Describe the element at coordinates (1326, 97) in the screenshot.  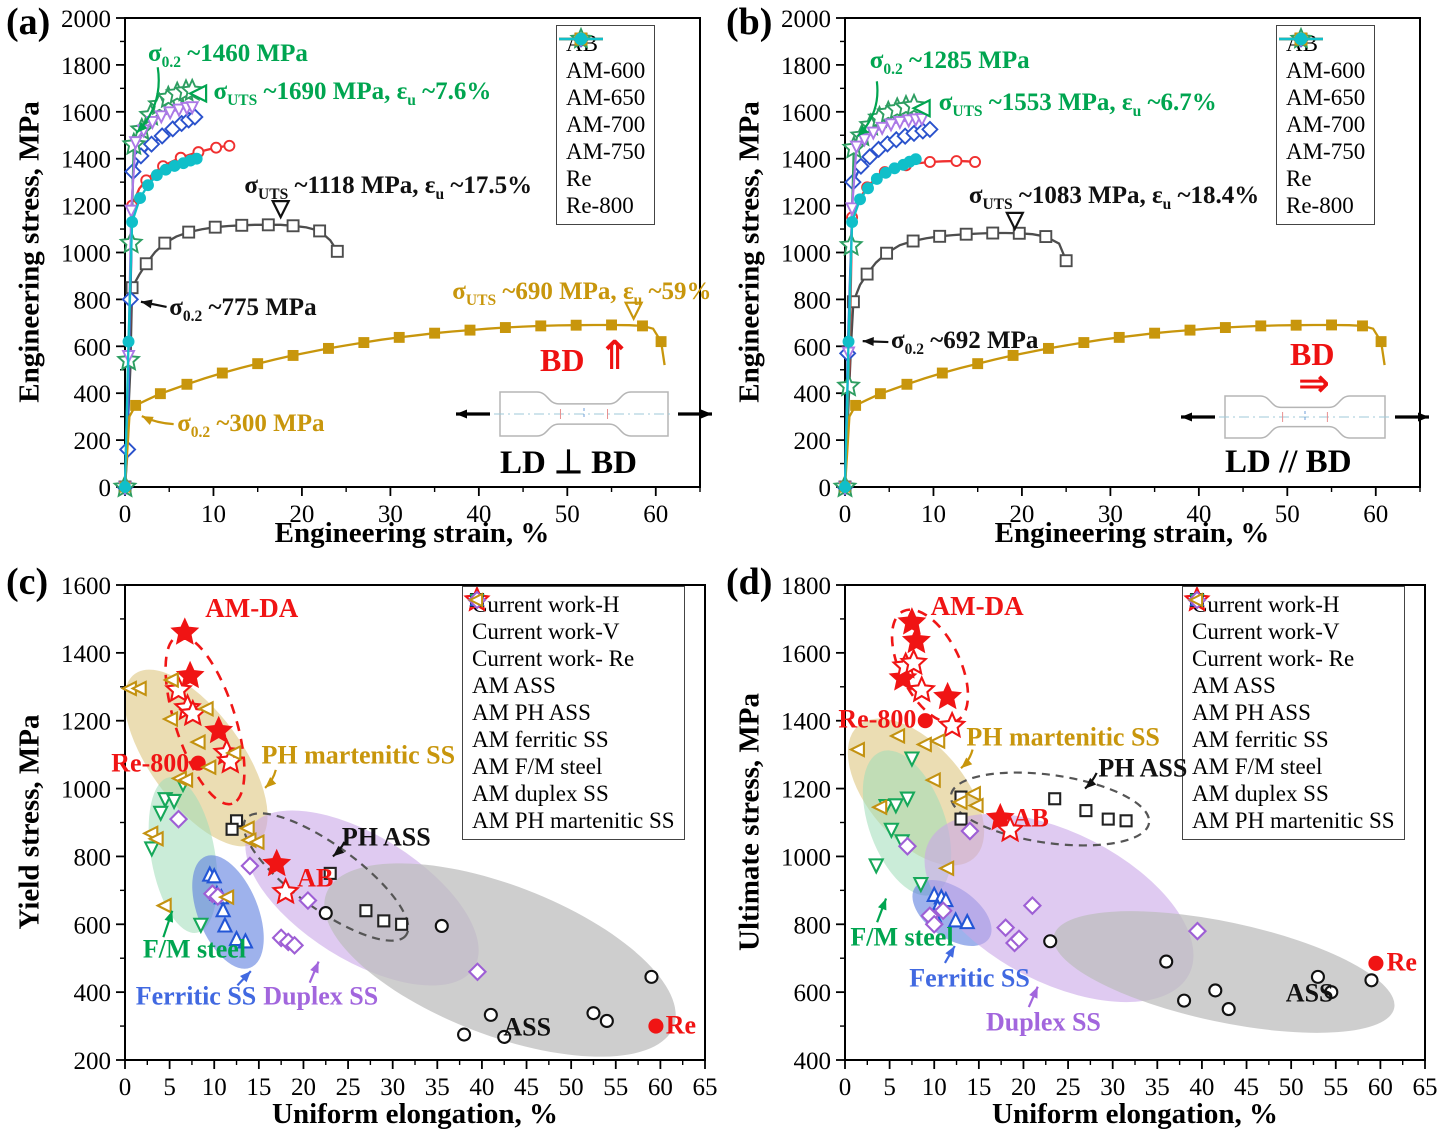
I see `legend-label: AM-650` at that location.